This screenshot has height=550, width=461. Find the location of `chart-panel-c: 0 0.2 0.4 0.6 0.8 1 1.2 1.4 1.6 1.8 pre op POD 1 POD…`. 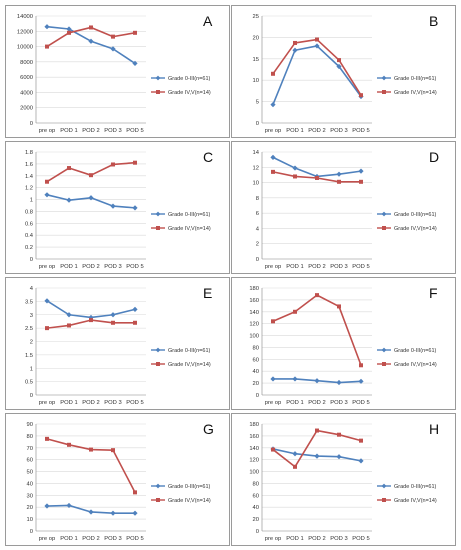

chart-panel-c: 0 0.2 0.4 0.6 0.8 1 1.2 1.4 1.6 1.8 pre op POD 1 POD… is located at coordinates (117, 207).